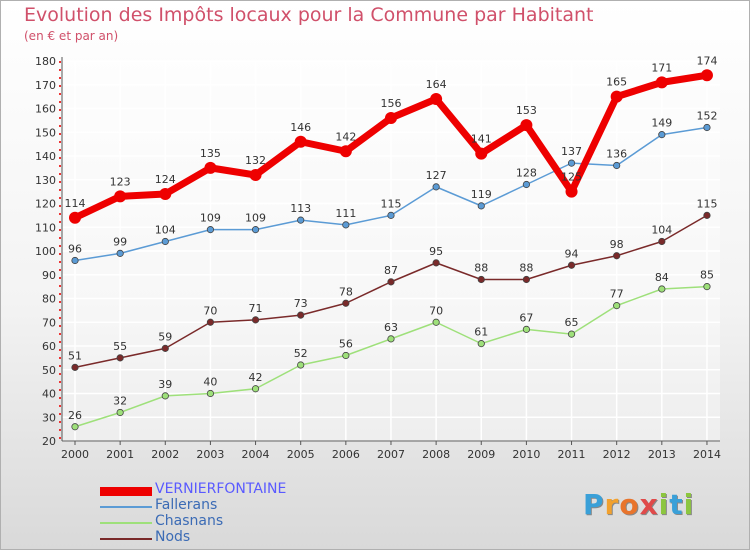  I want to click on data-label-chasnans: 63, so click(391, 327).